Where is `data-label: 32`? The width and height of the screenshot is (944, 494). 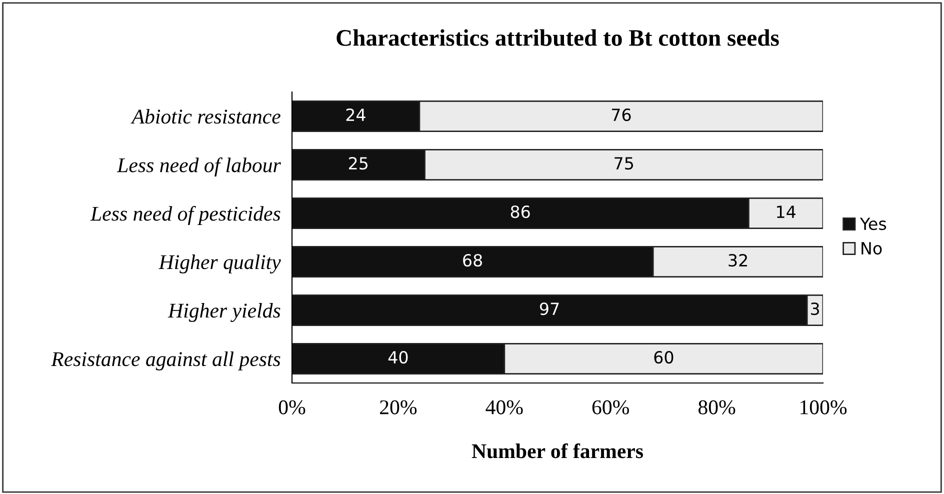
data-label: 32 is located at coordinates (737, 260).